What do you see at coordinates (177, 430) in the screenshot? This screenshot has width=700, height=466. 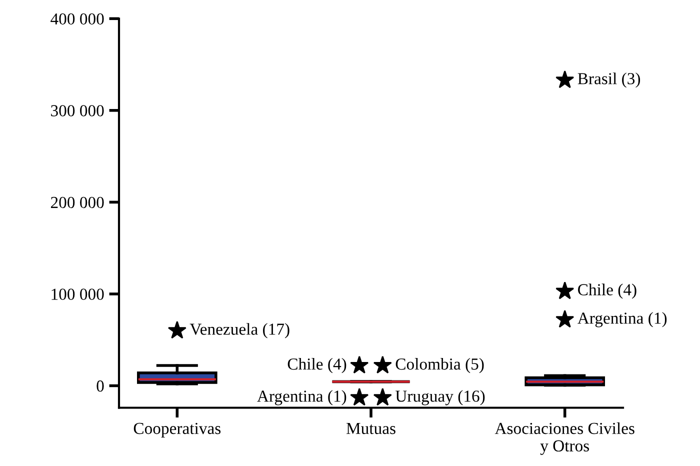 I see `x-tick-label: Cooperativas` at bounding box center [177, 430].